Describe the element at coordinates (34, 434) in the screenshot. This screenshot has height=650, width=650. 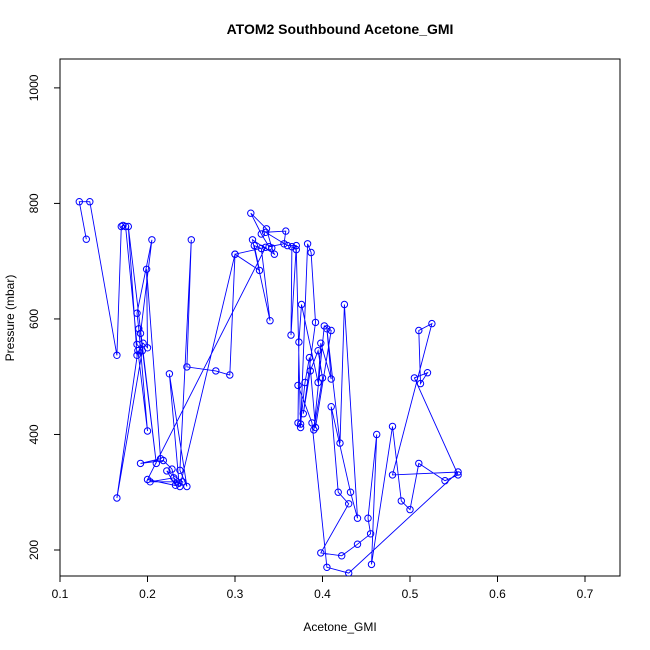
I see `y-tick-label: 400` at that location.